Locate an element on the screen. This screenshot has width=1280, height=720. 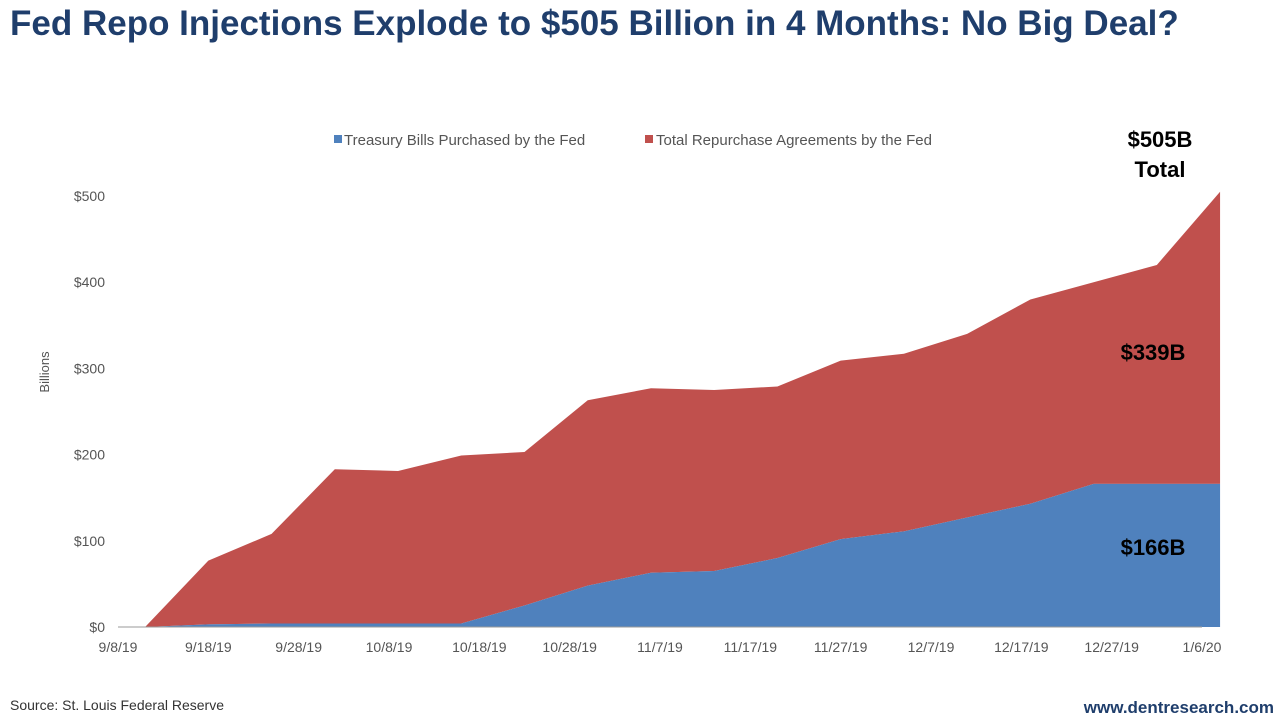
x-tick-label: 10/8/19 is located at coordinates (389, 647).